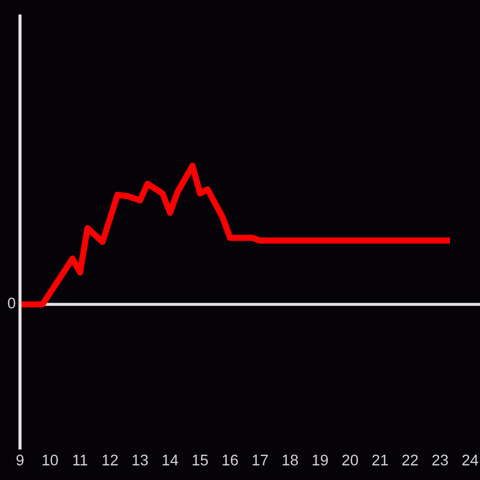 The width and height of the screenshot is (480, 480). Describe the element at coordinates (200, 460) in the screenshot. I see `x-tick-label: 15` at that location.